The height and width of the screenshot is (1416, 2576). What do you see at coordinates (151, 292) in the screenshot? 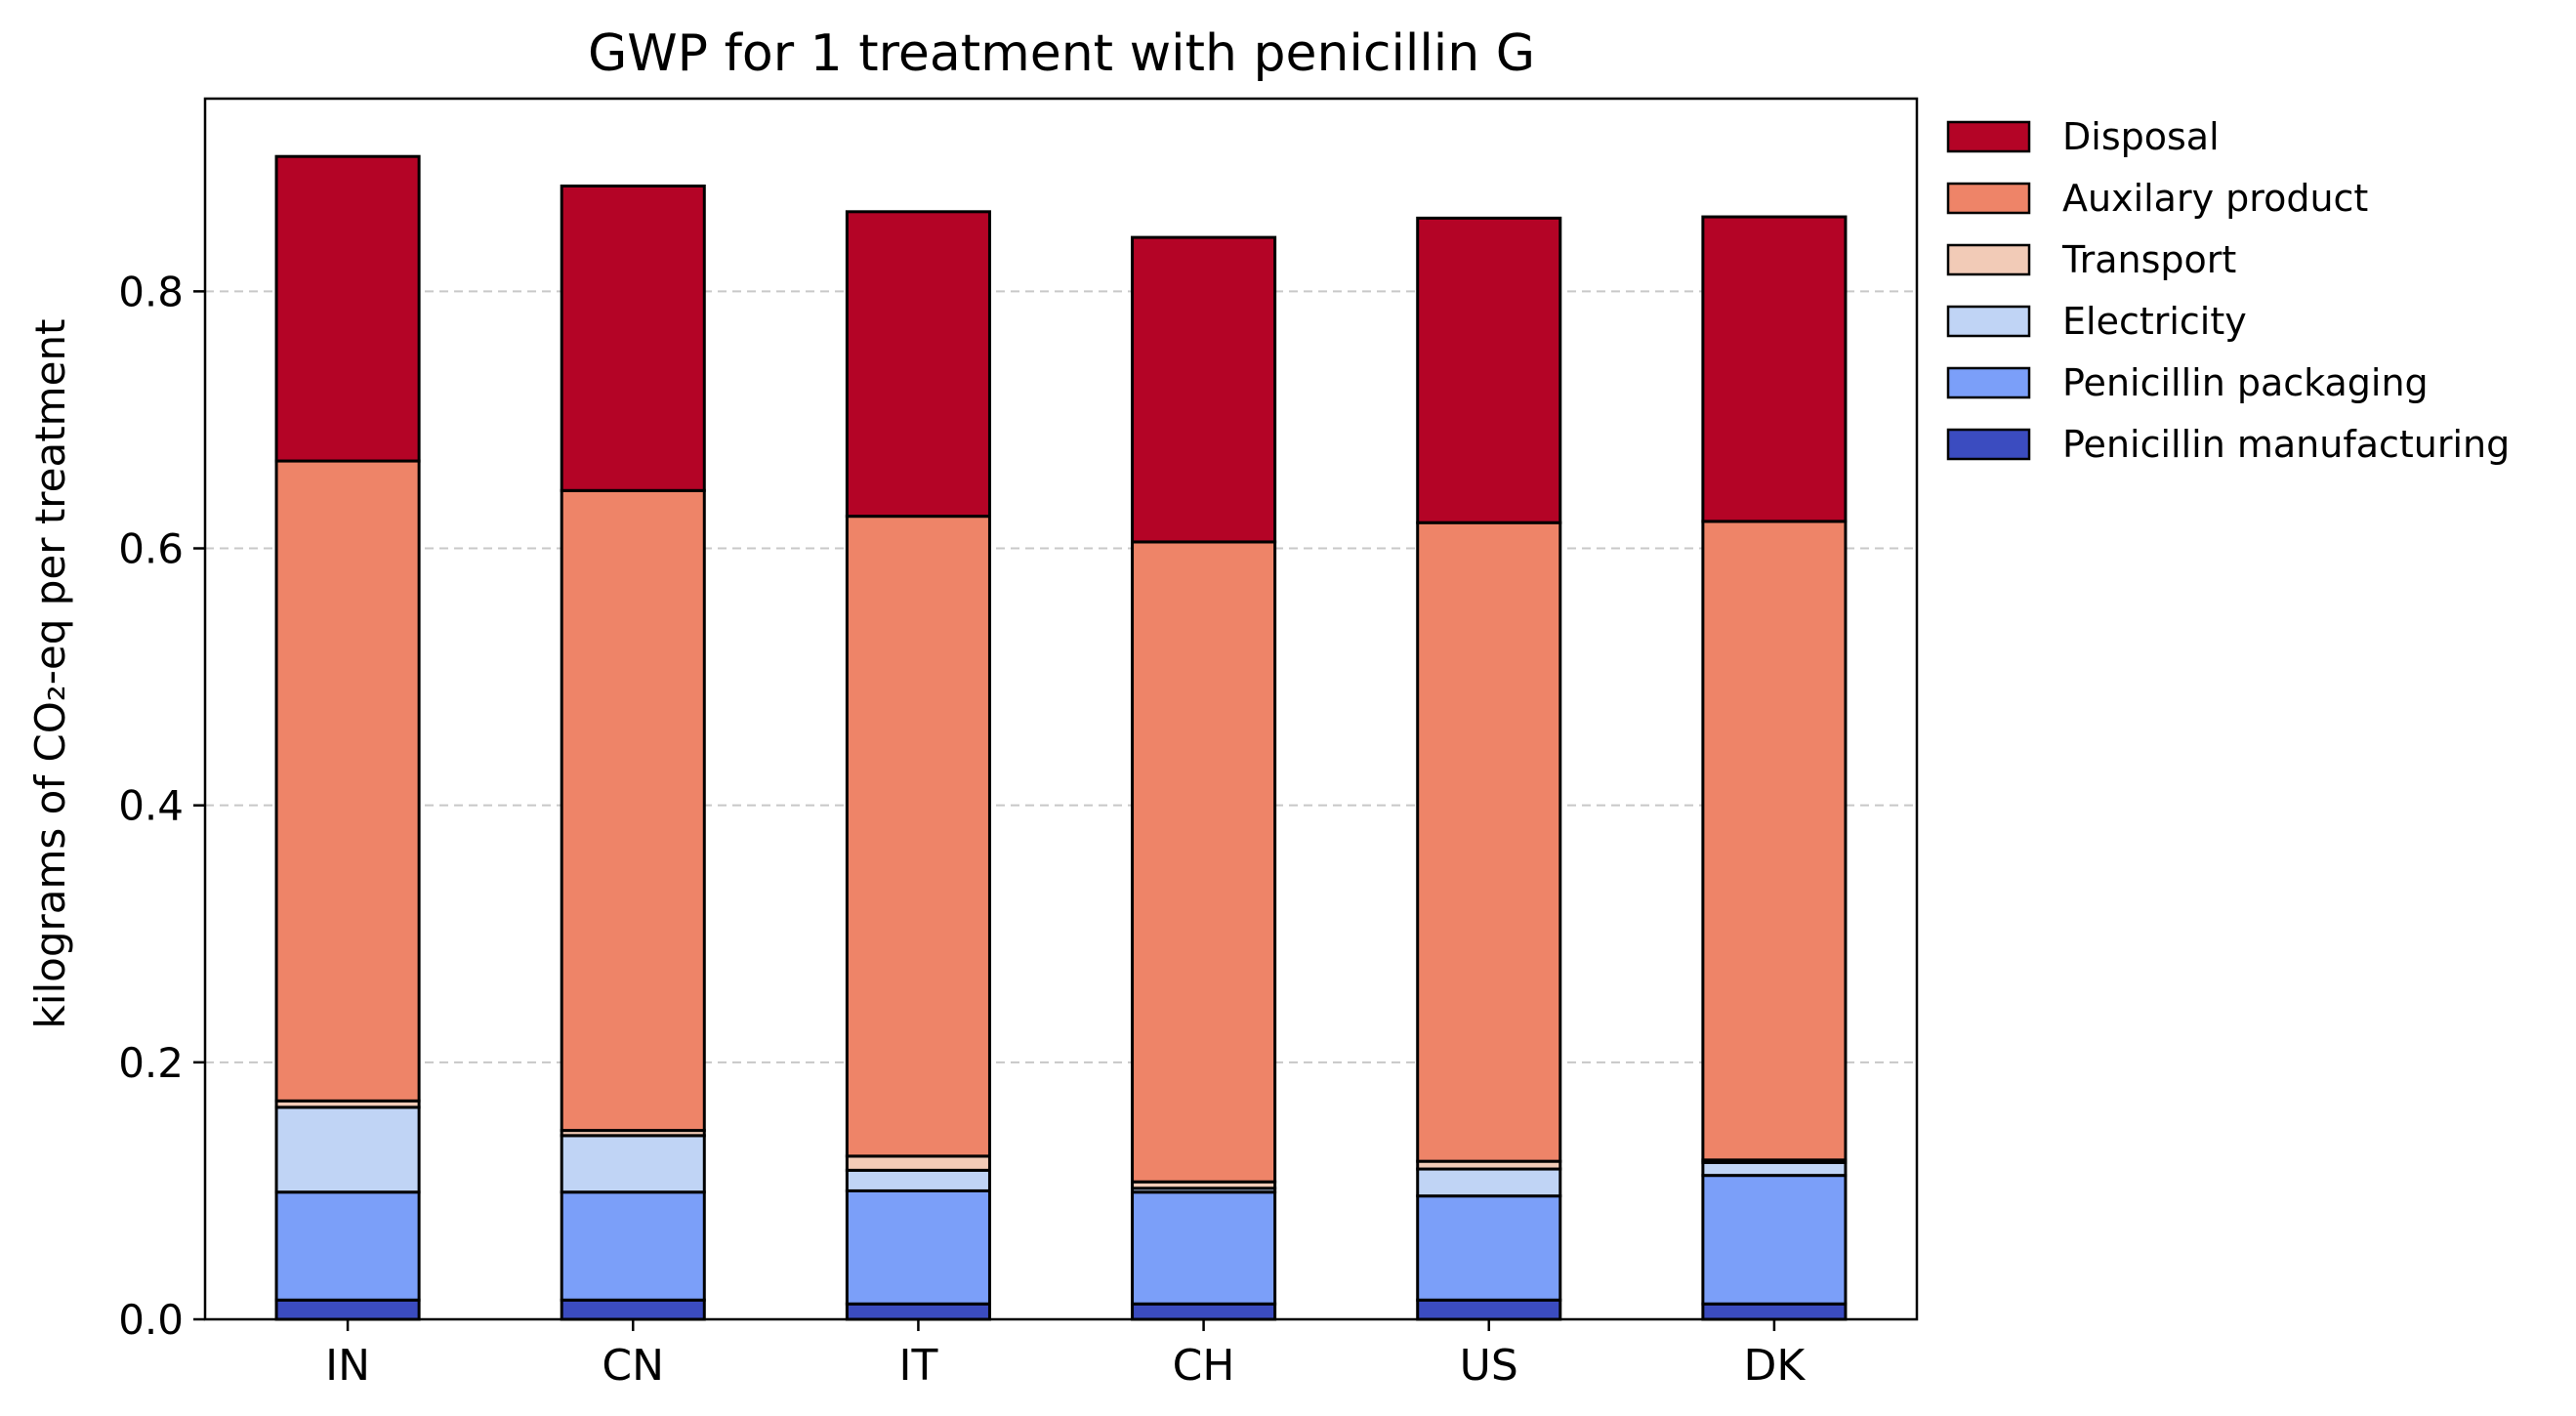
I see `y-tick-label: 0.8` at bounding box center [151, 292].